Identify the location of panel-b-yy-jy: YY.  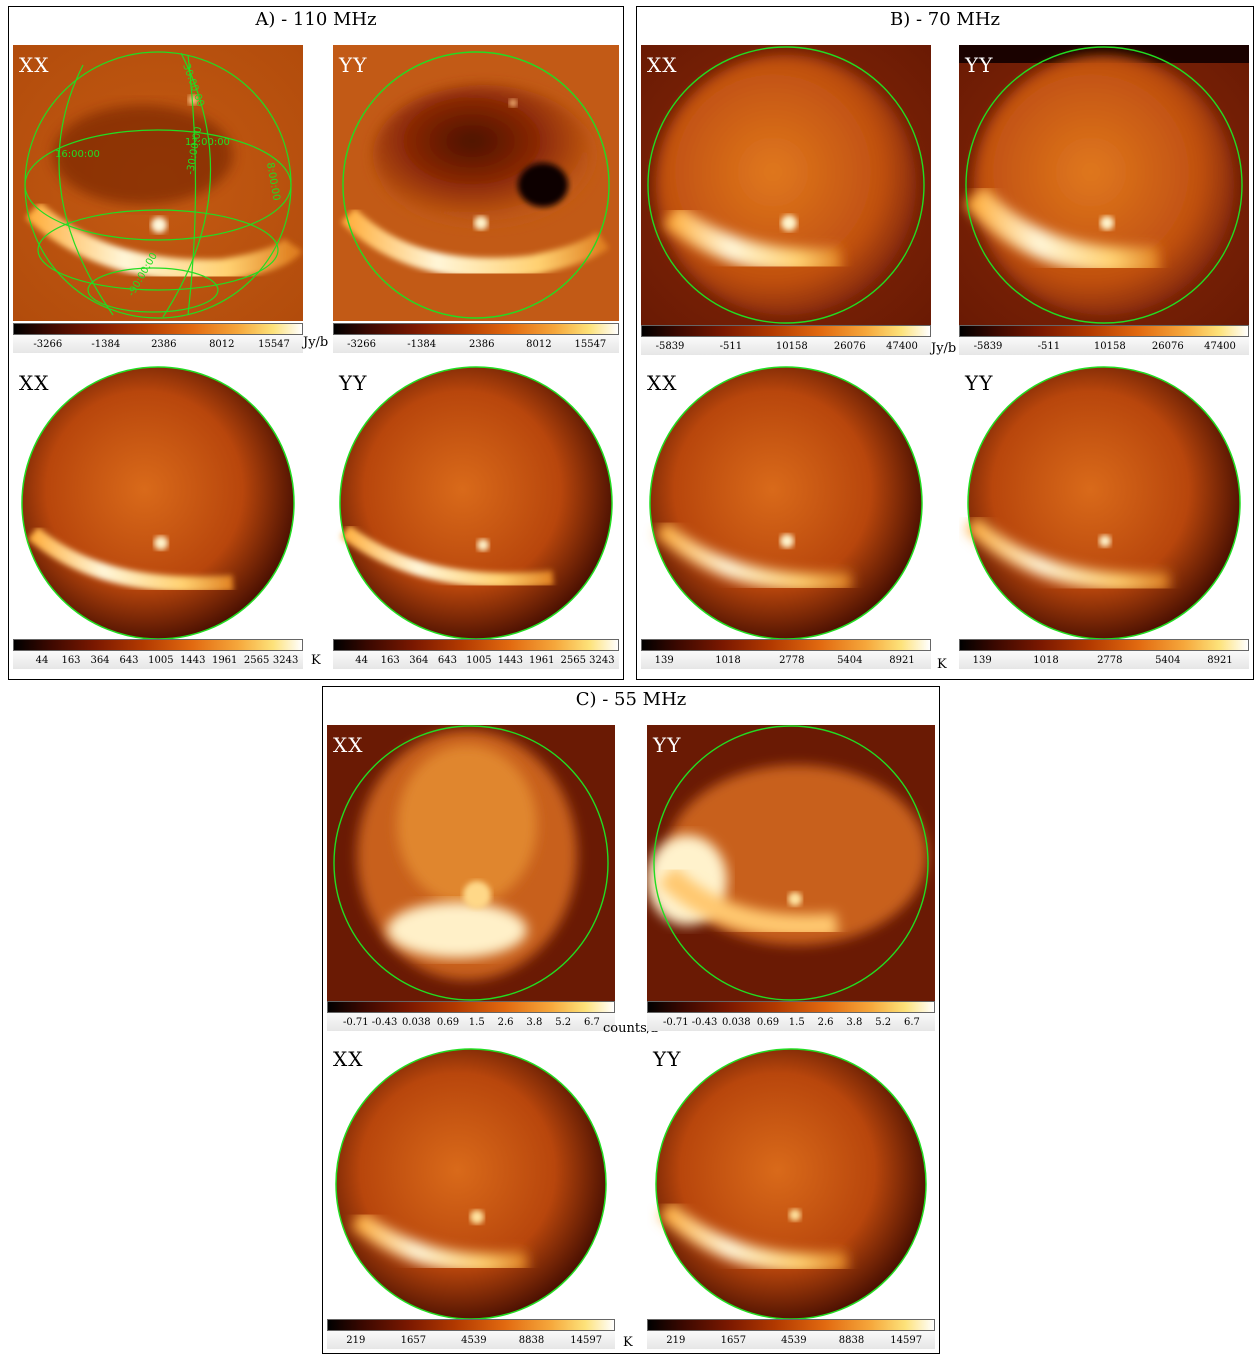
(1104, 185).